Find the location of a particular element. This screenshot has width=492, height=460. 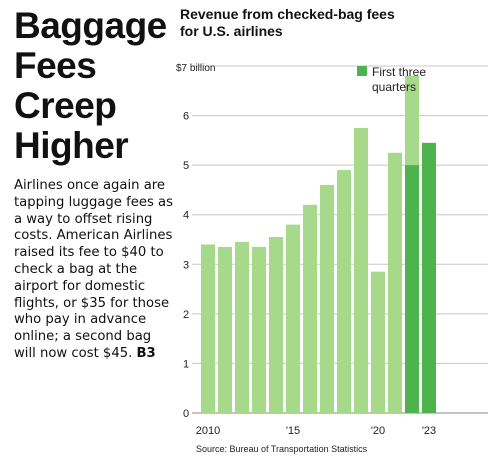

legend-swatch is located at coordinates (362, 71).